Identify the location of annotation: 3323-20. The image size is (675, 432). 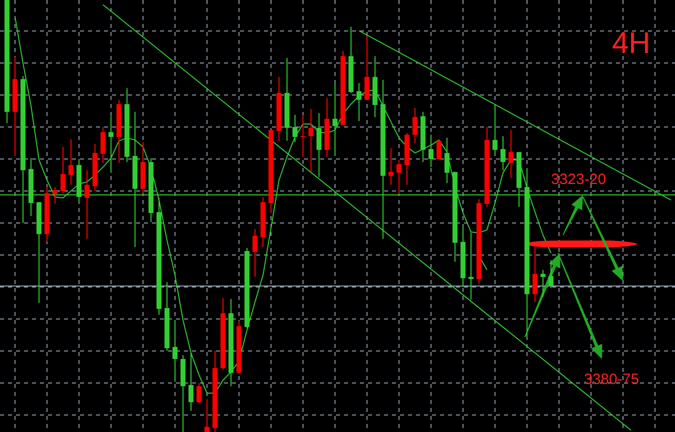
(578, 179).